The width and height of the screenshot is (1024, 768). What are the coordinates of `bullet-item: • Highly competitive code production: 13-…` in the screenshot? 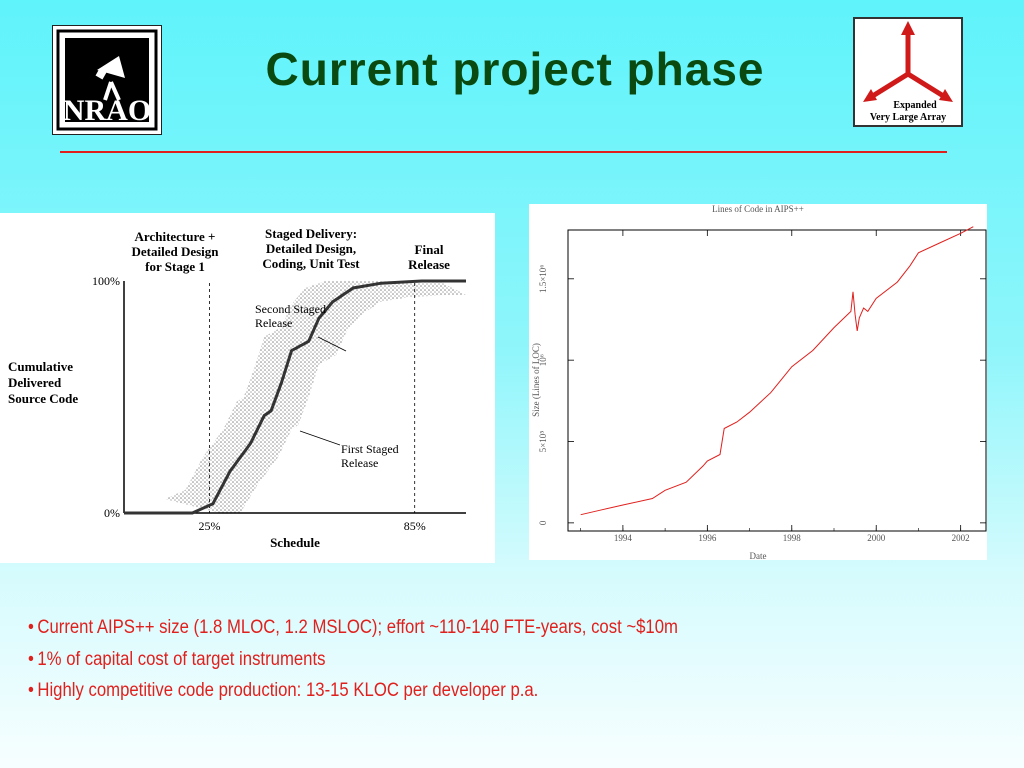 It's located at (283, 690).